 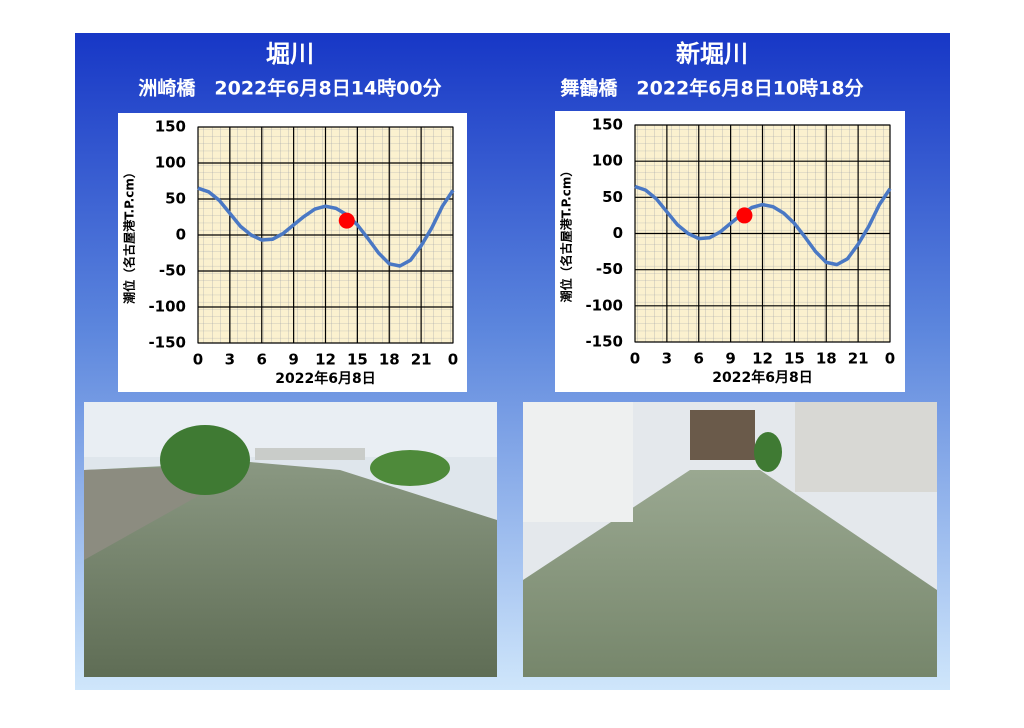 I want to click on chart-subtitle: 舞鶴橋 2022年6月8日10時18分, so click(x=711, y=88).